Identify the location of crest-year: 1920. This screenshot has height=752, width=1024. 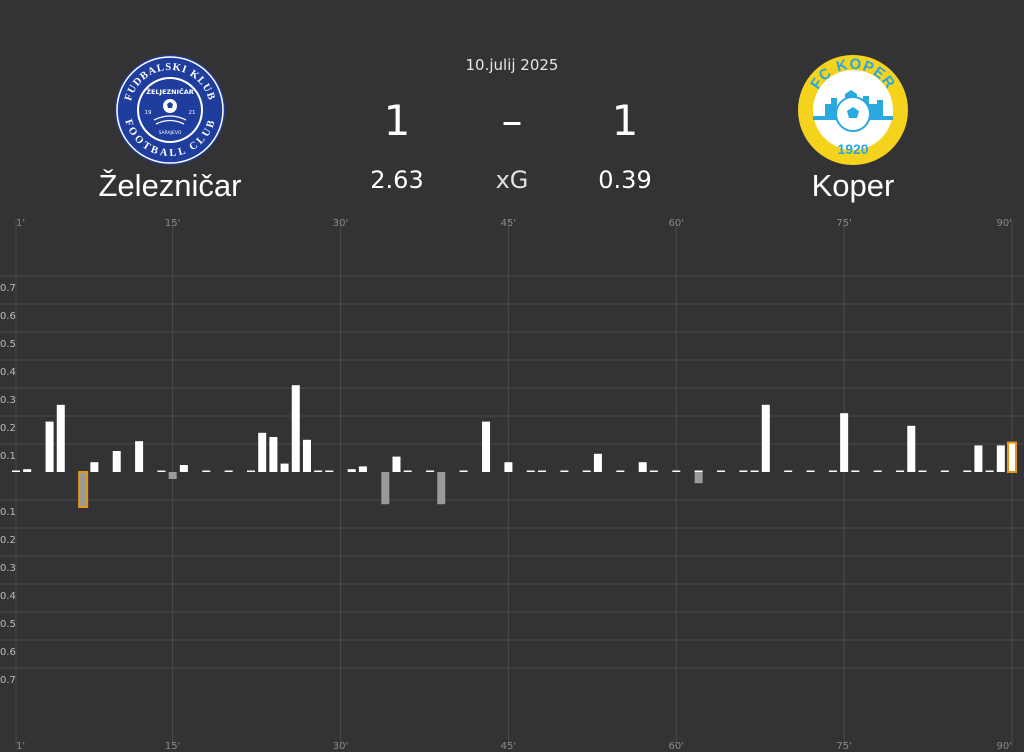
(852, 149).